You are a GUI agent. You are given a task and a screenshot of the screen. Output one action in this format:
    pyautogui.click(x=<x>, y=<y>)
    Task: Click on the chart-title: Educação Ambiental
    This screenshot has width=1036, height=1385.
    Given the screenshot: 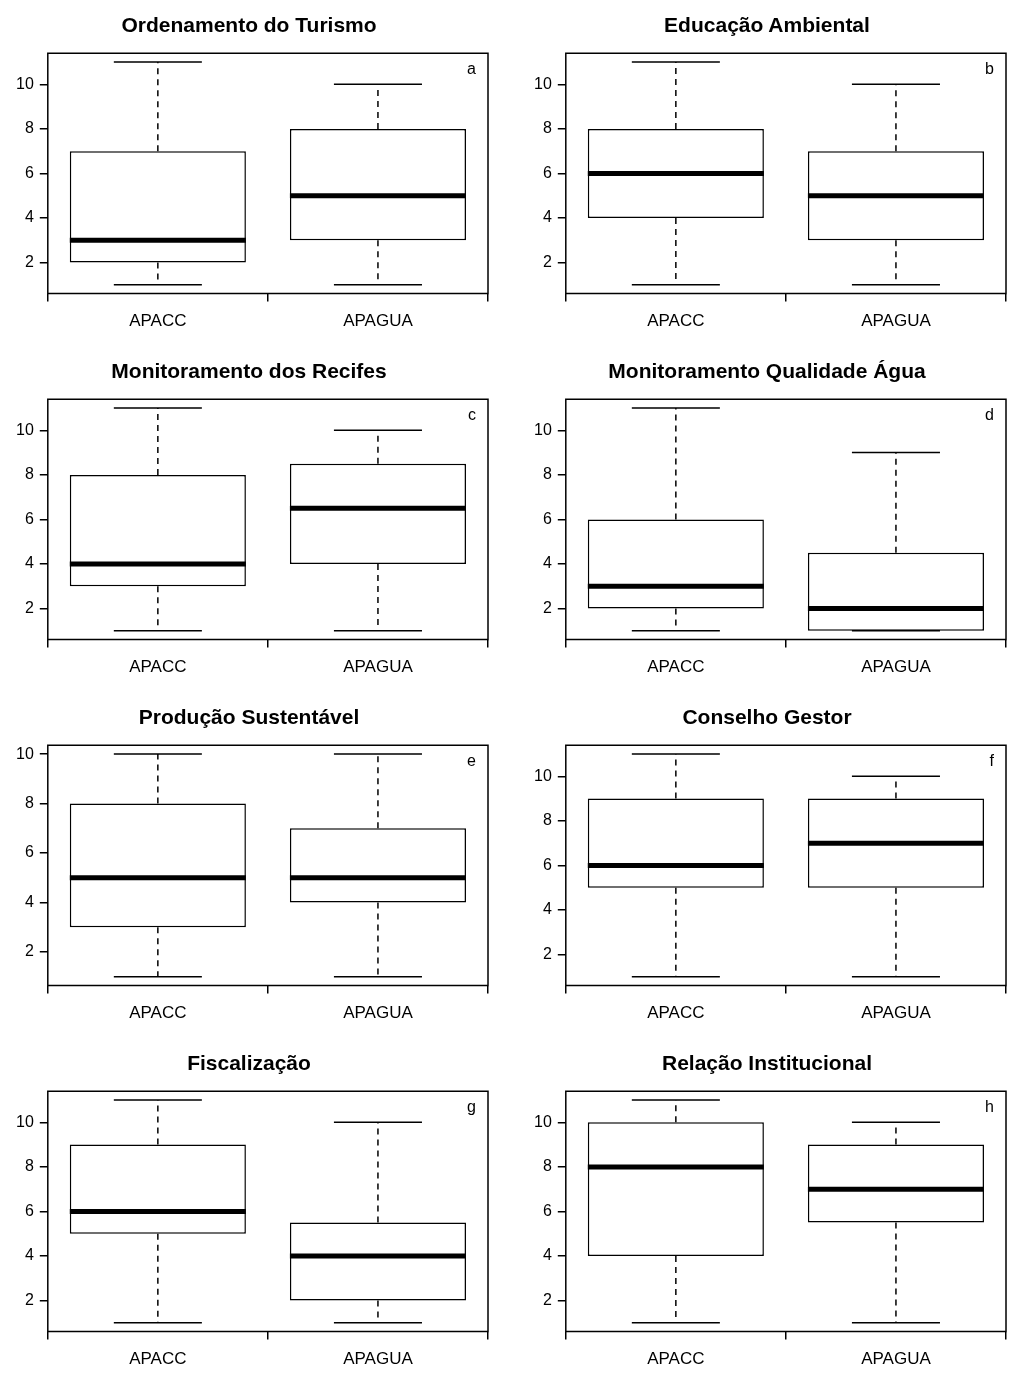 What is the action you would take?
    pyautogui.click(x=767, y=25)
    